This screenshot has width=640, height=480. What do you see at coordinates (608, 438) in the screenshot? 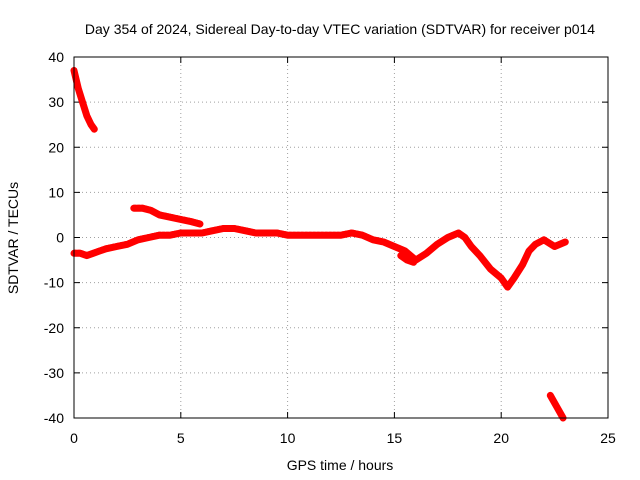
I see `x-tick-label: 25` at bounding box center [608, 438].